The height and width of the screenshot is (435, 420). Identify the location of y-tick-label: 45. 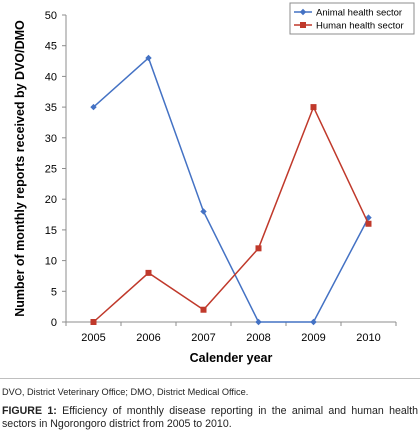
(51, 47).